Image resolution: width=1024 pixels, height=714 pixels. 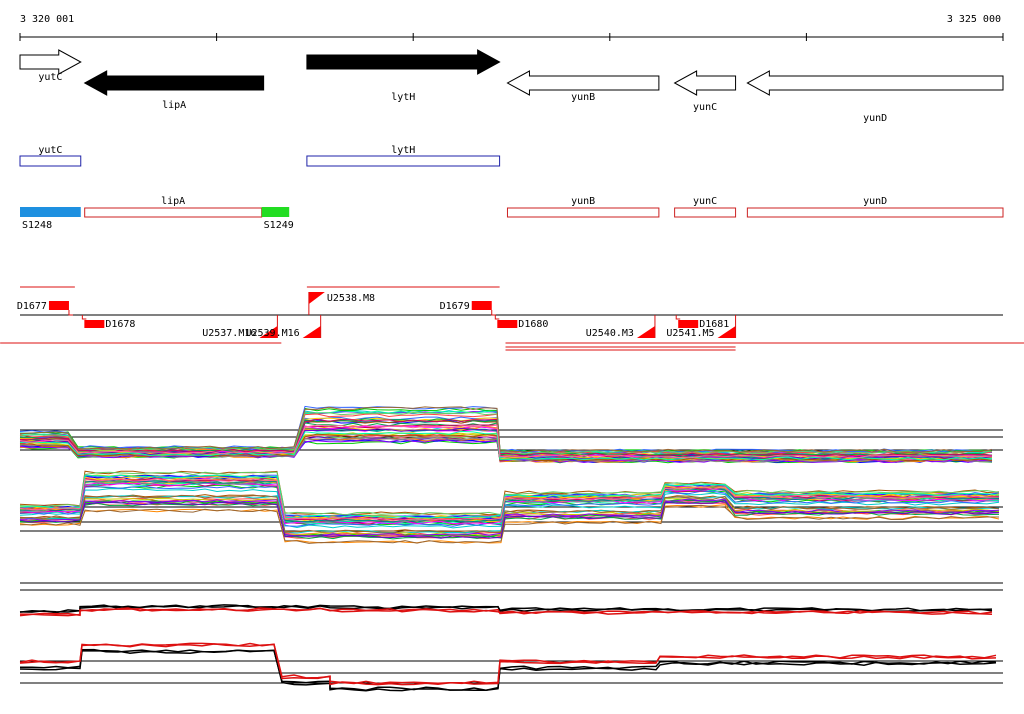 What do you see at coordinates (875, 212) in the screenshot?
I see `red-box-yunD` at bounding box center [875, 212].